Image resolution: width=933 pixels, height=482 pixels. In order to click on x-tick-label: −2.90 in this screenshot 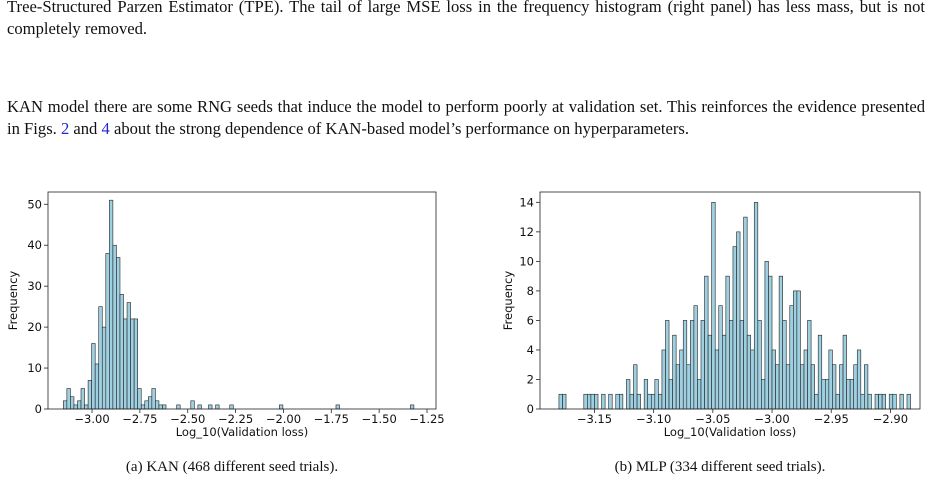, I will do `click(890, 419)`.